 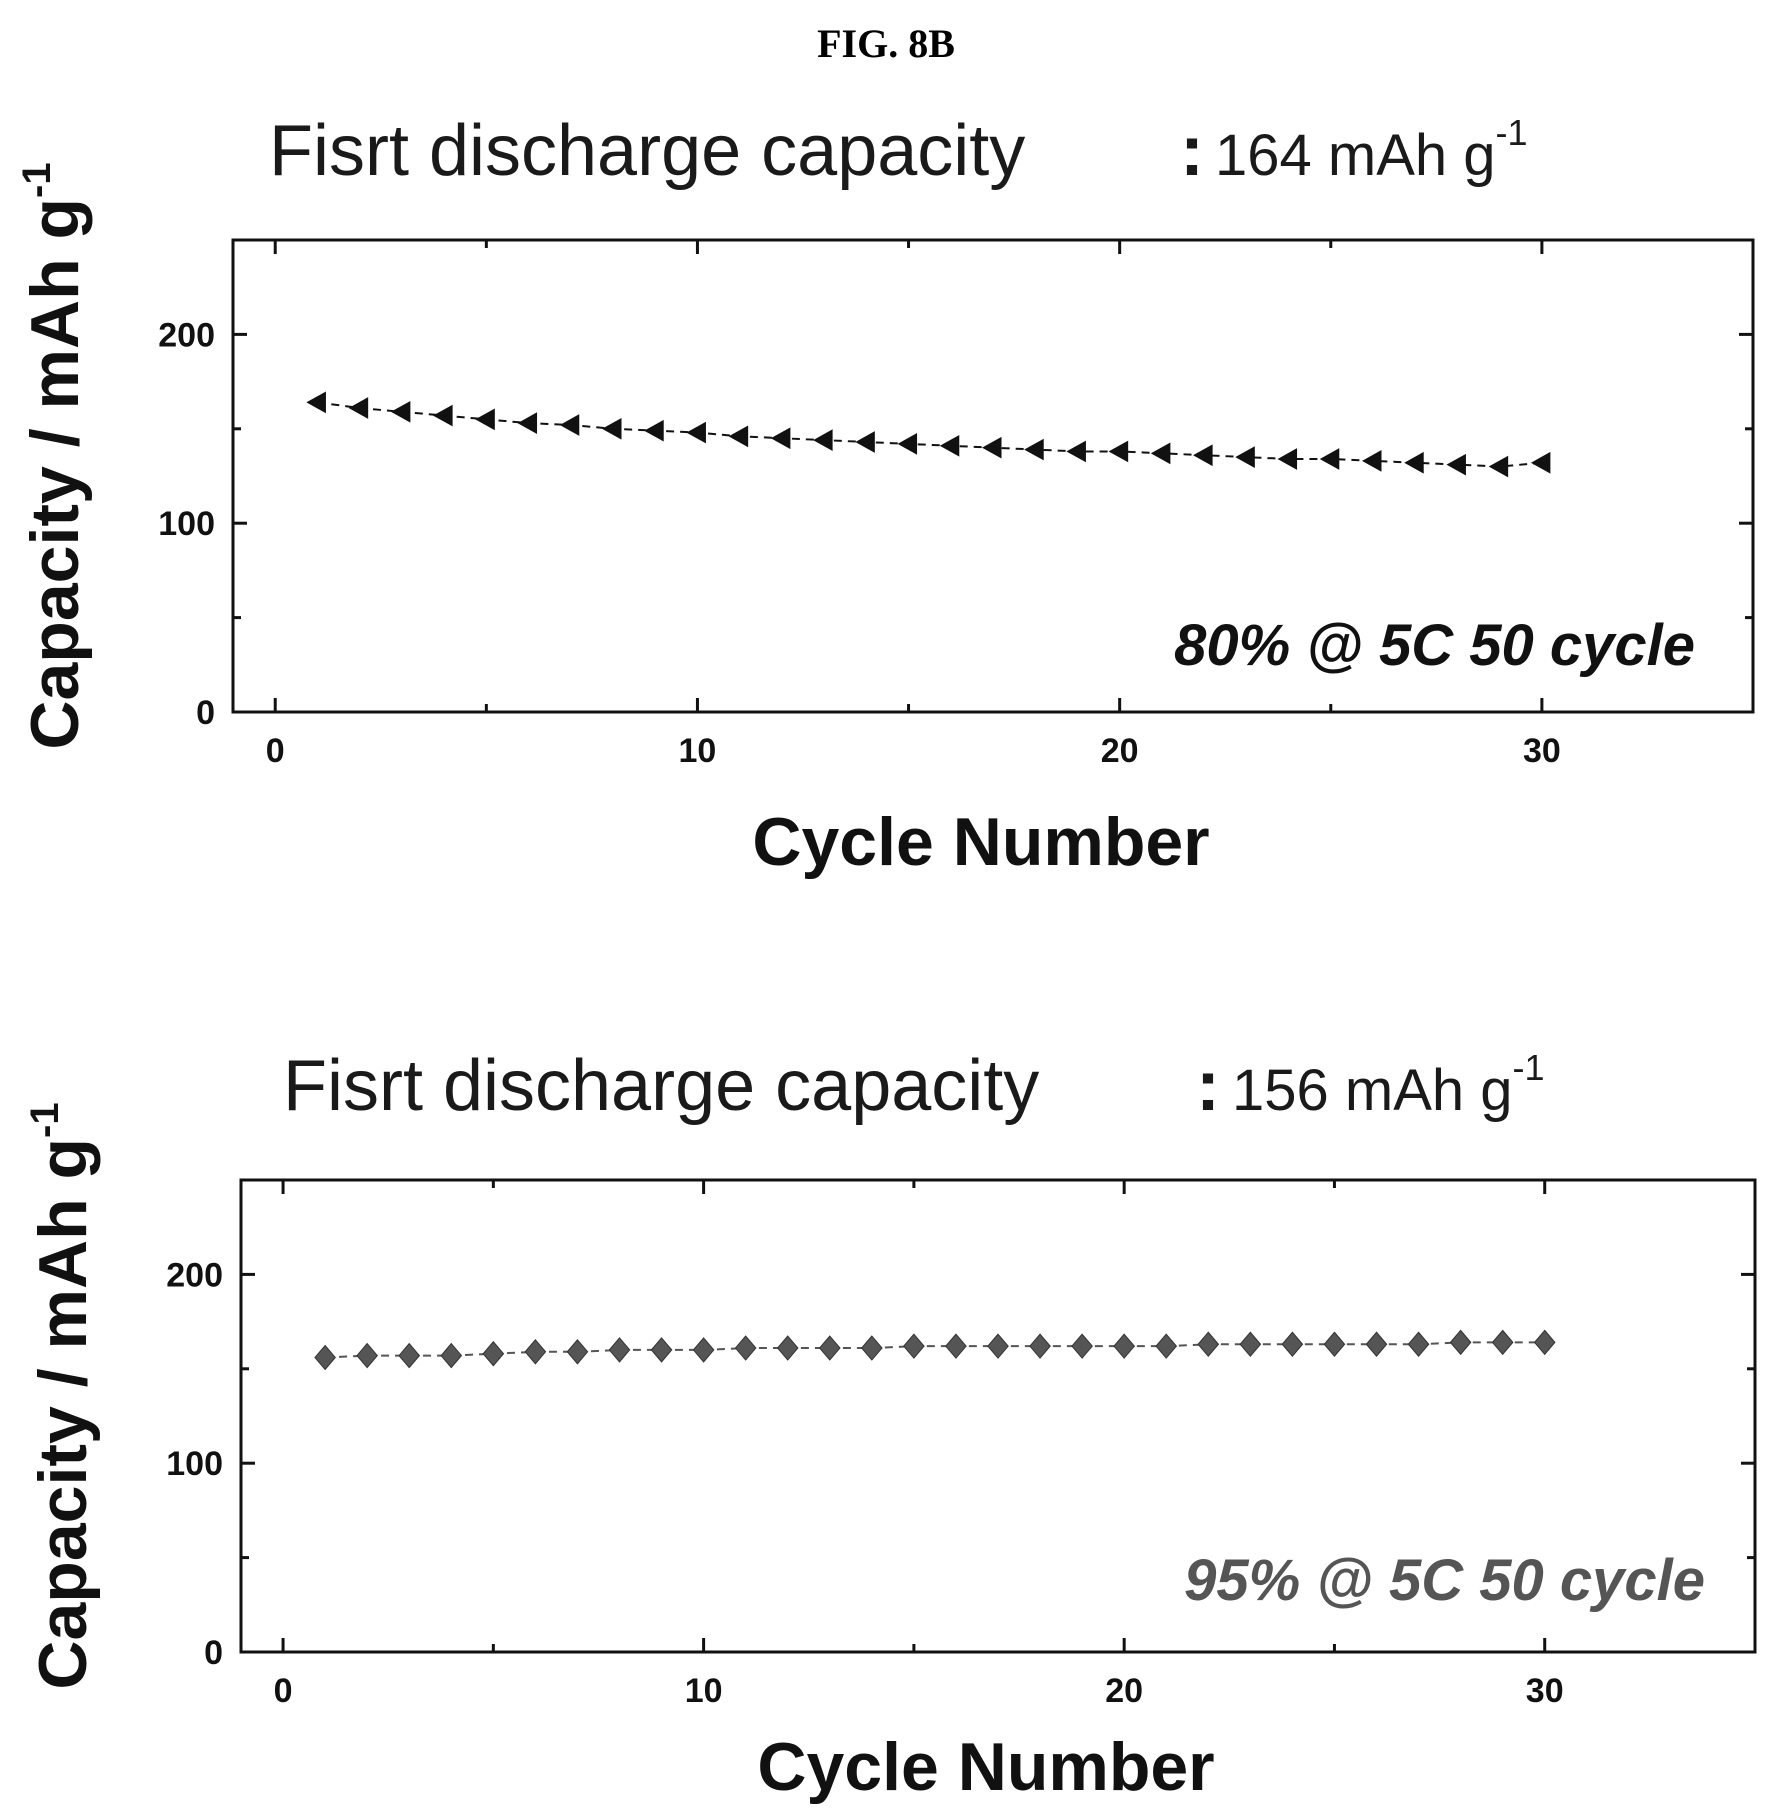 I want to click on series-line, so click(x=935, y=1350).